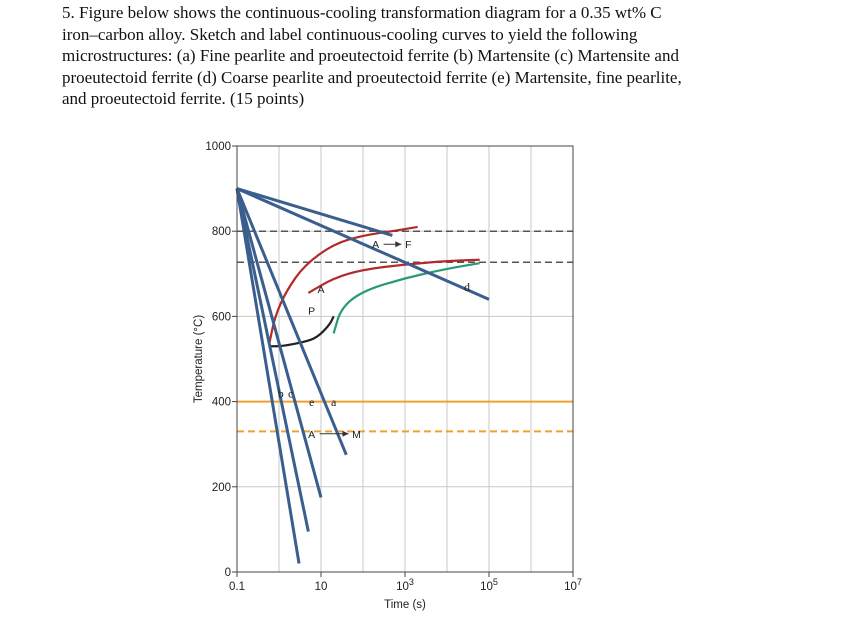 The width and height of the screenshot is (860, 626). Describe the element at coordinates (334, 402) in the screenshot. I see `curve-label-a: a` at that location.